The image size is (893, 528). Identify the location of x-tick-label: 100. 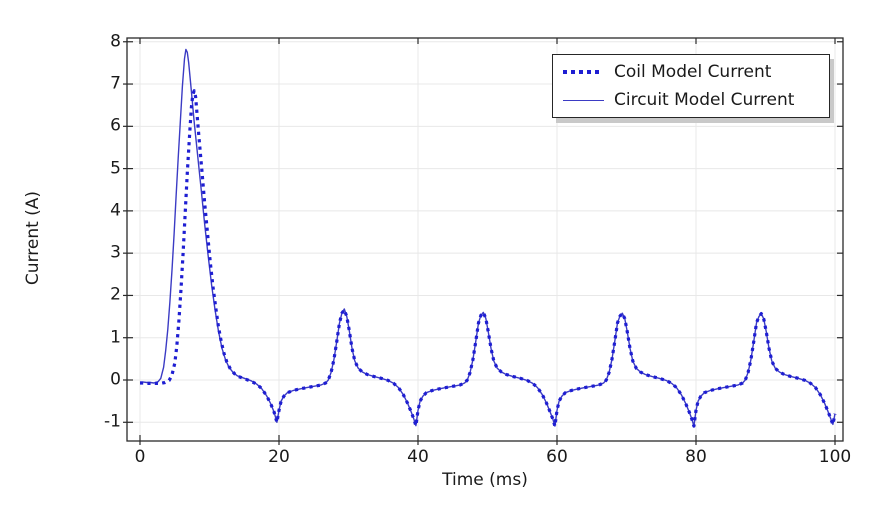
(835, 457).